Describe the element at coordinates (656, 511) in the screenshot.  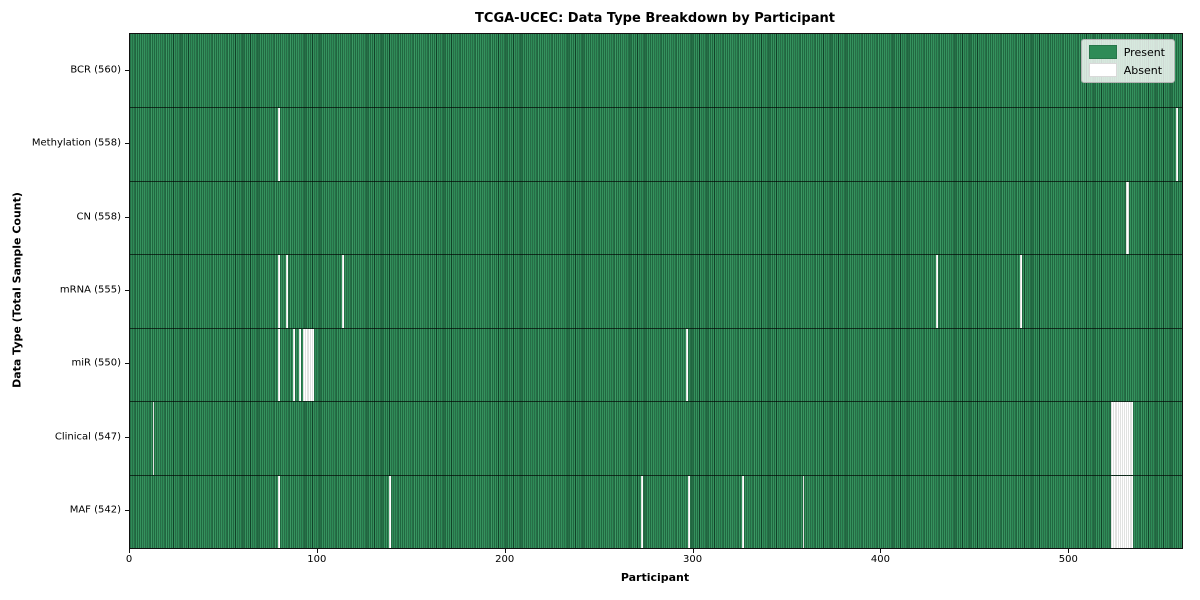
I see `heatmap-row-maf` at that location.